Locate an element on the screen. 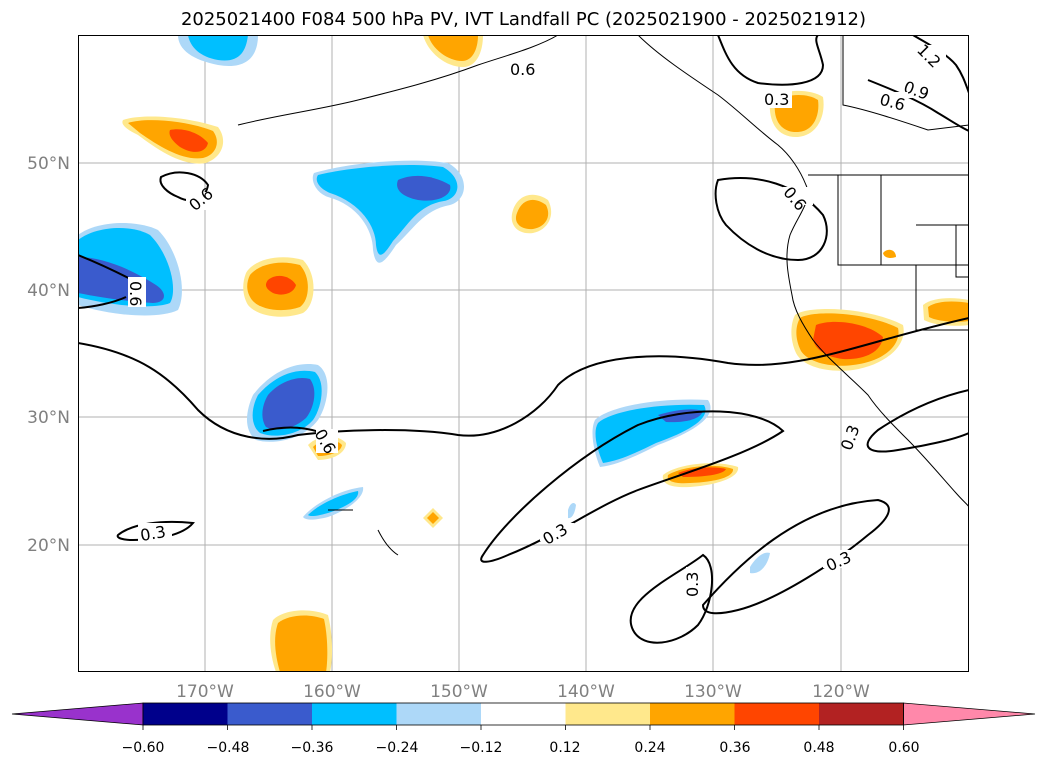  colorbar-outline is located at coordinates (523, 714).